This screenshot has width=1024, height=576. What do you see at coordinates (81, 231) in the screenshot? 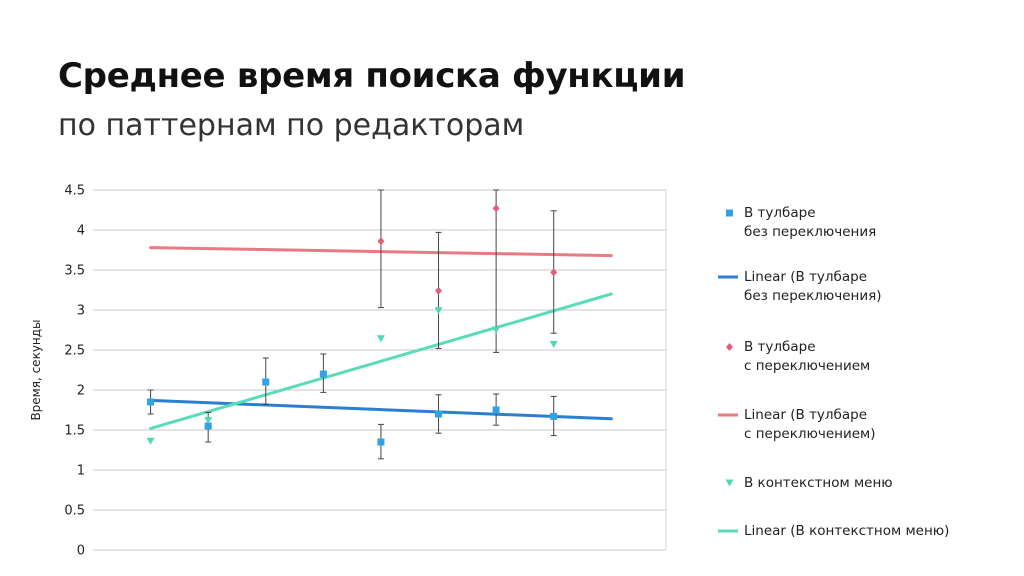
I see `y-tick-label: 4` at bounding box center [81, 231].